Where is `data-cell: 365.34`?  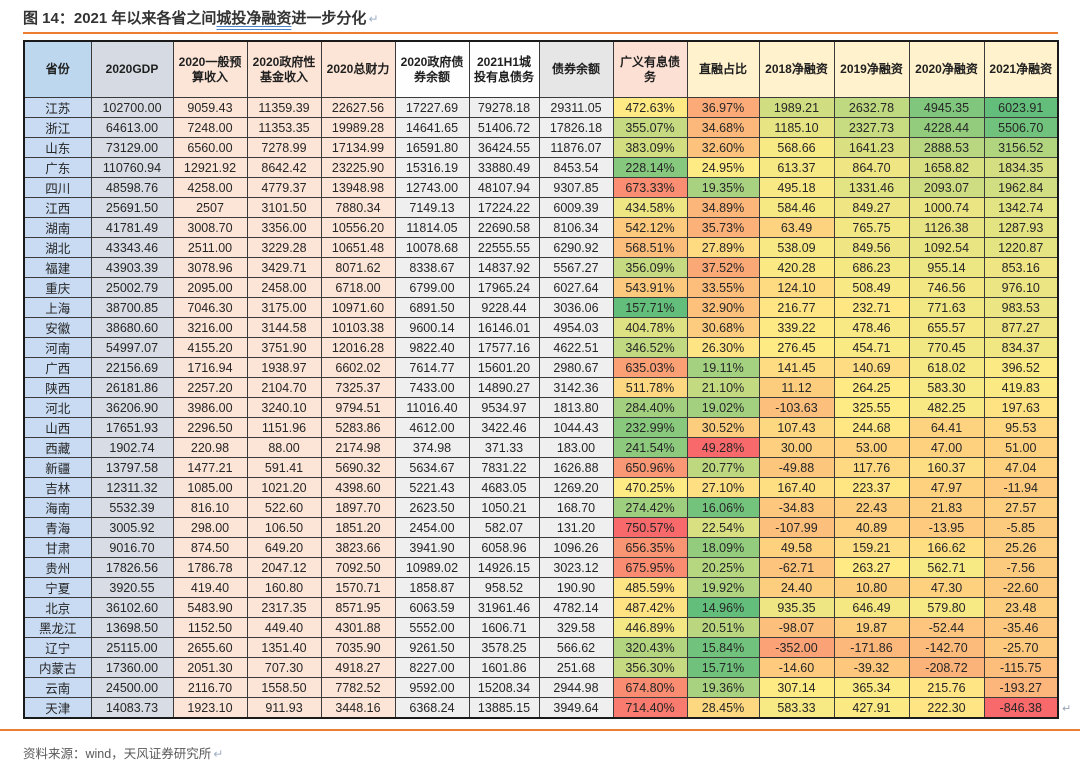
data-cell: 365.34 is located at coordinates (871, 687).